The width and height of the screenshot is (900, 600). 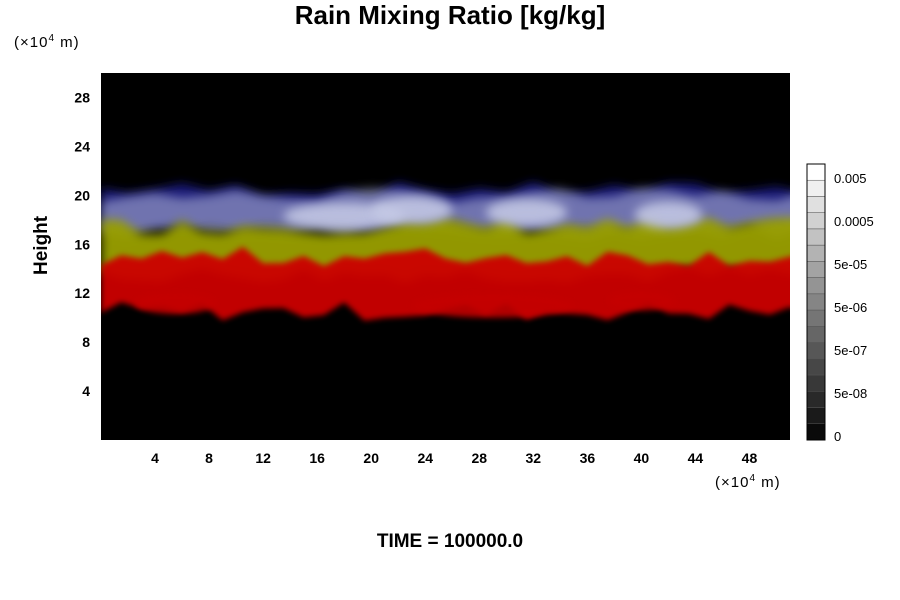 I want to click on colorbar-label: 5e-06, so click(x=850, y=307).